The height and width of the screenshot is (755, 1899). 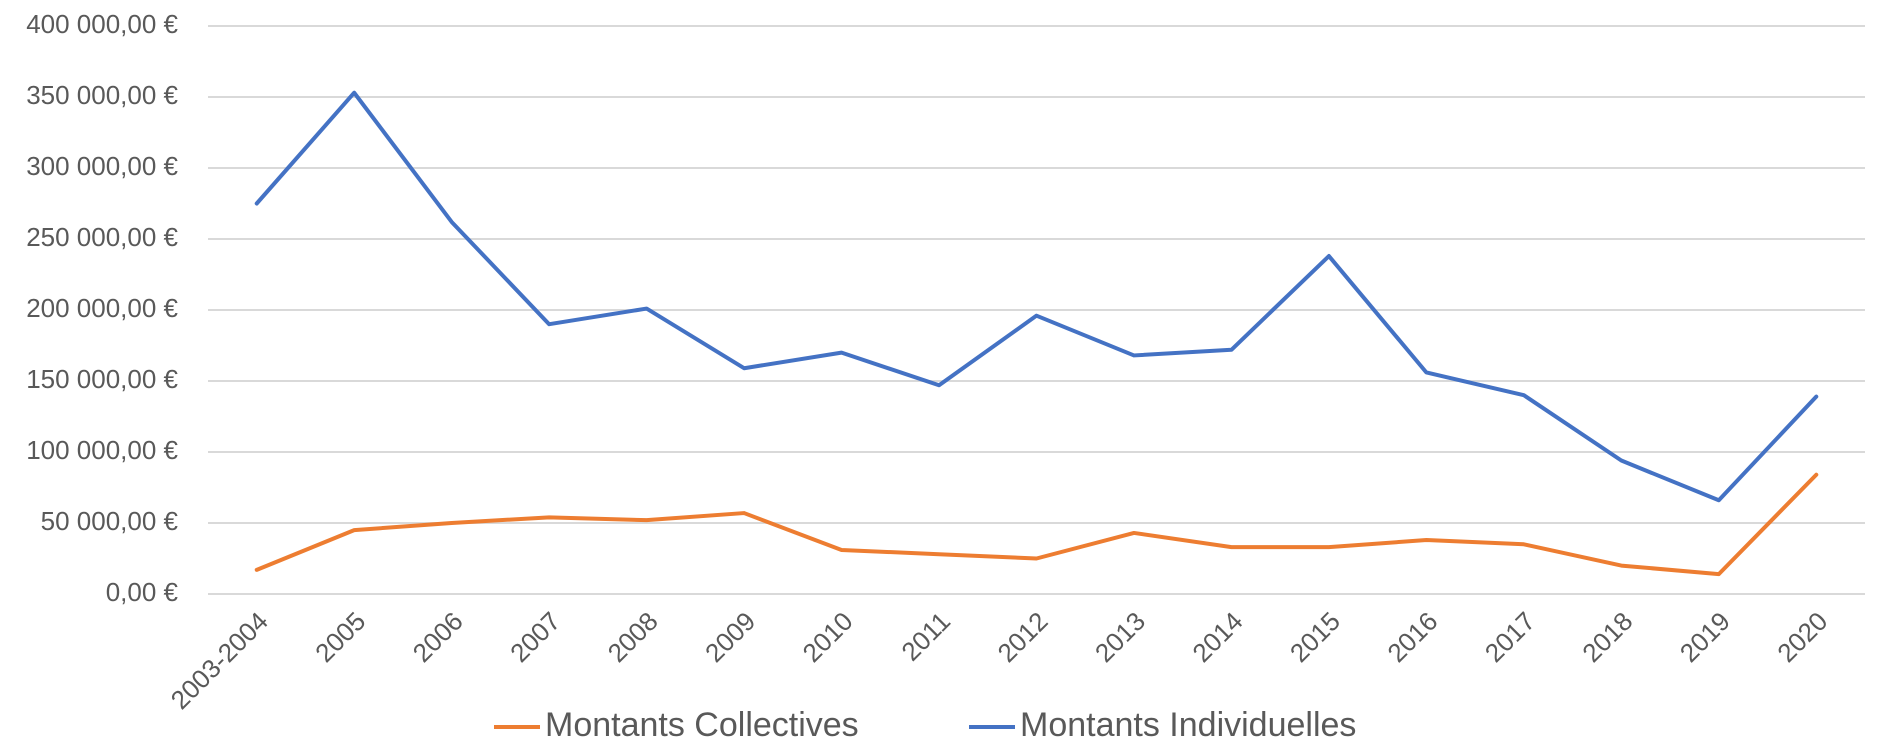 What do you see at coordinates (925, 636) in the screenshot?
I see `x-tick-label: 2011` at bounding box center [925, 636].